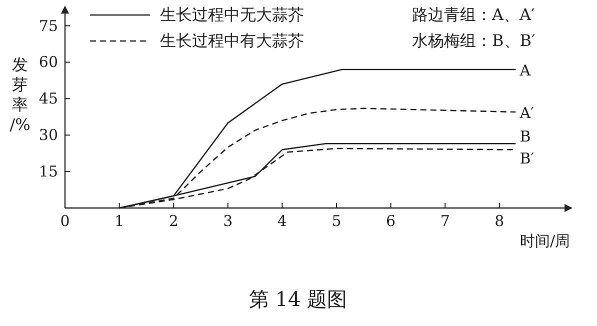  Describe the element at coordinates (526, 113) in the screenshot. I see `series-label: A′` at that location.